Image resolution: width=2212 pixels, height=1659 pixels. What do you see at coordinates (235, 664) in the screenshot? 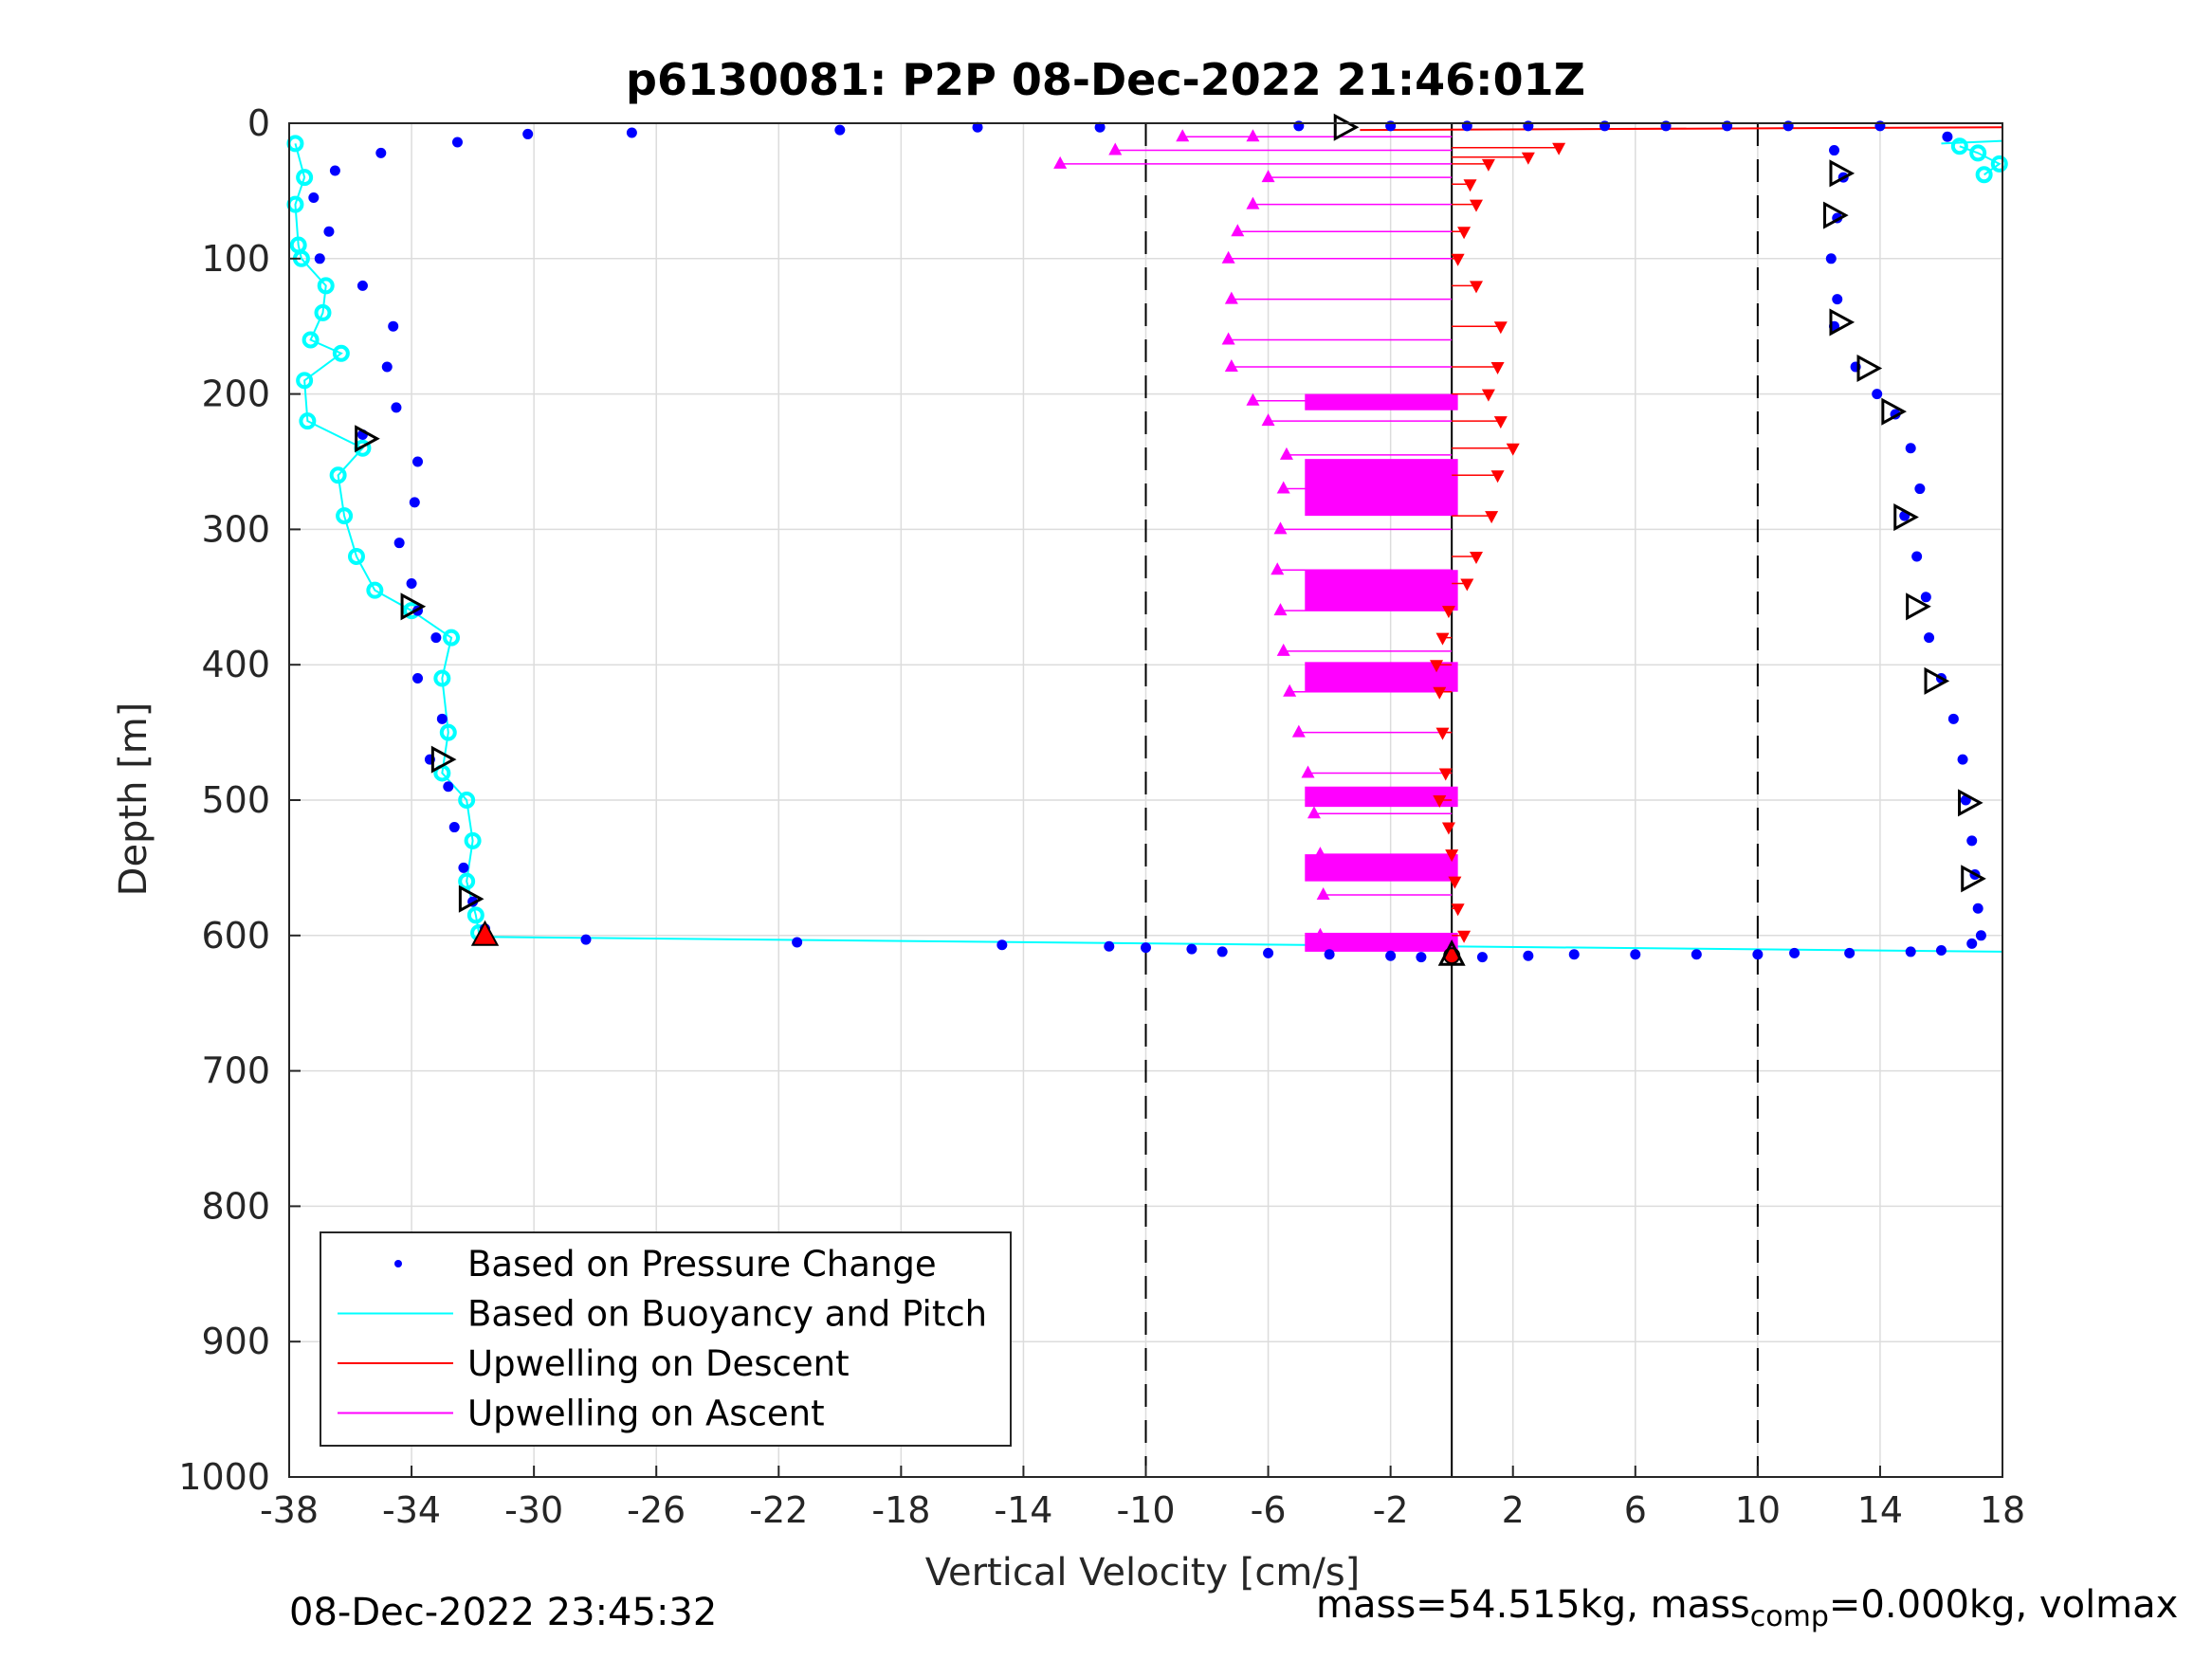
I see `y-tick-label: 400` at bounding box center [235, 664].